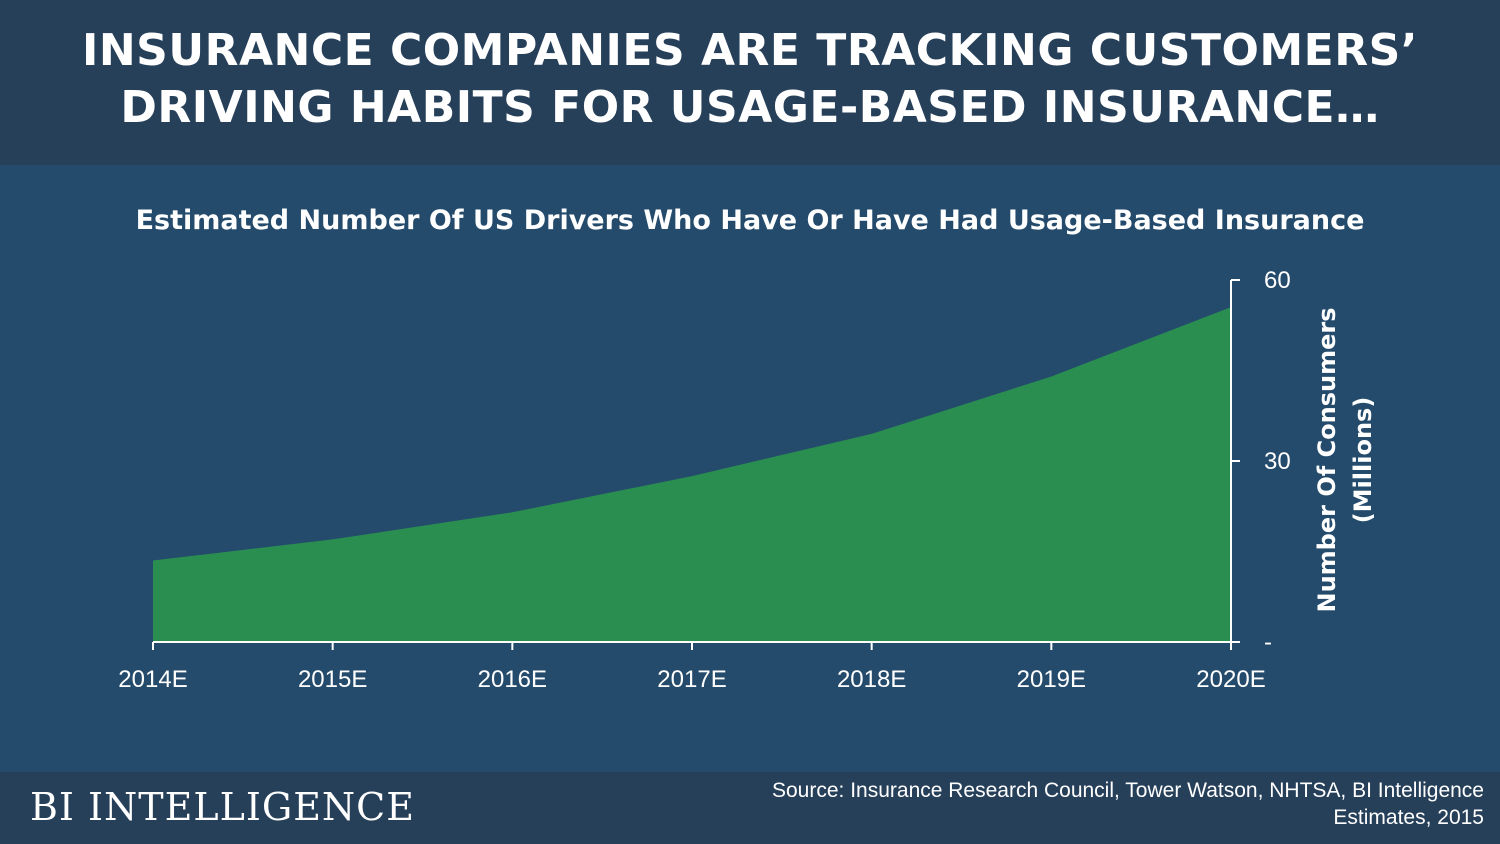 This screenshot has width=1500, height=844. Describe the element at coordinates (1230, 679) in the screenshot. I see `x-tick-label: 2020E` at that location.